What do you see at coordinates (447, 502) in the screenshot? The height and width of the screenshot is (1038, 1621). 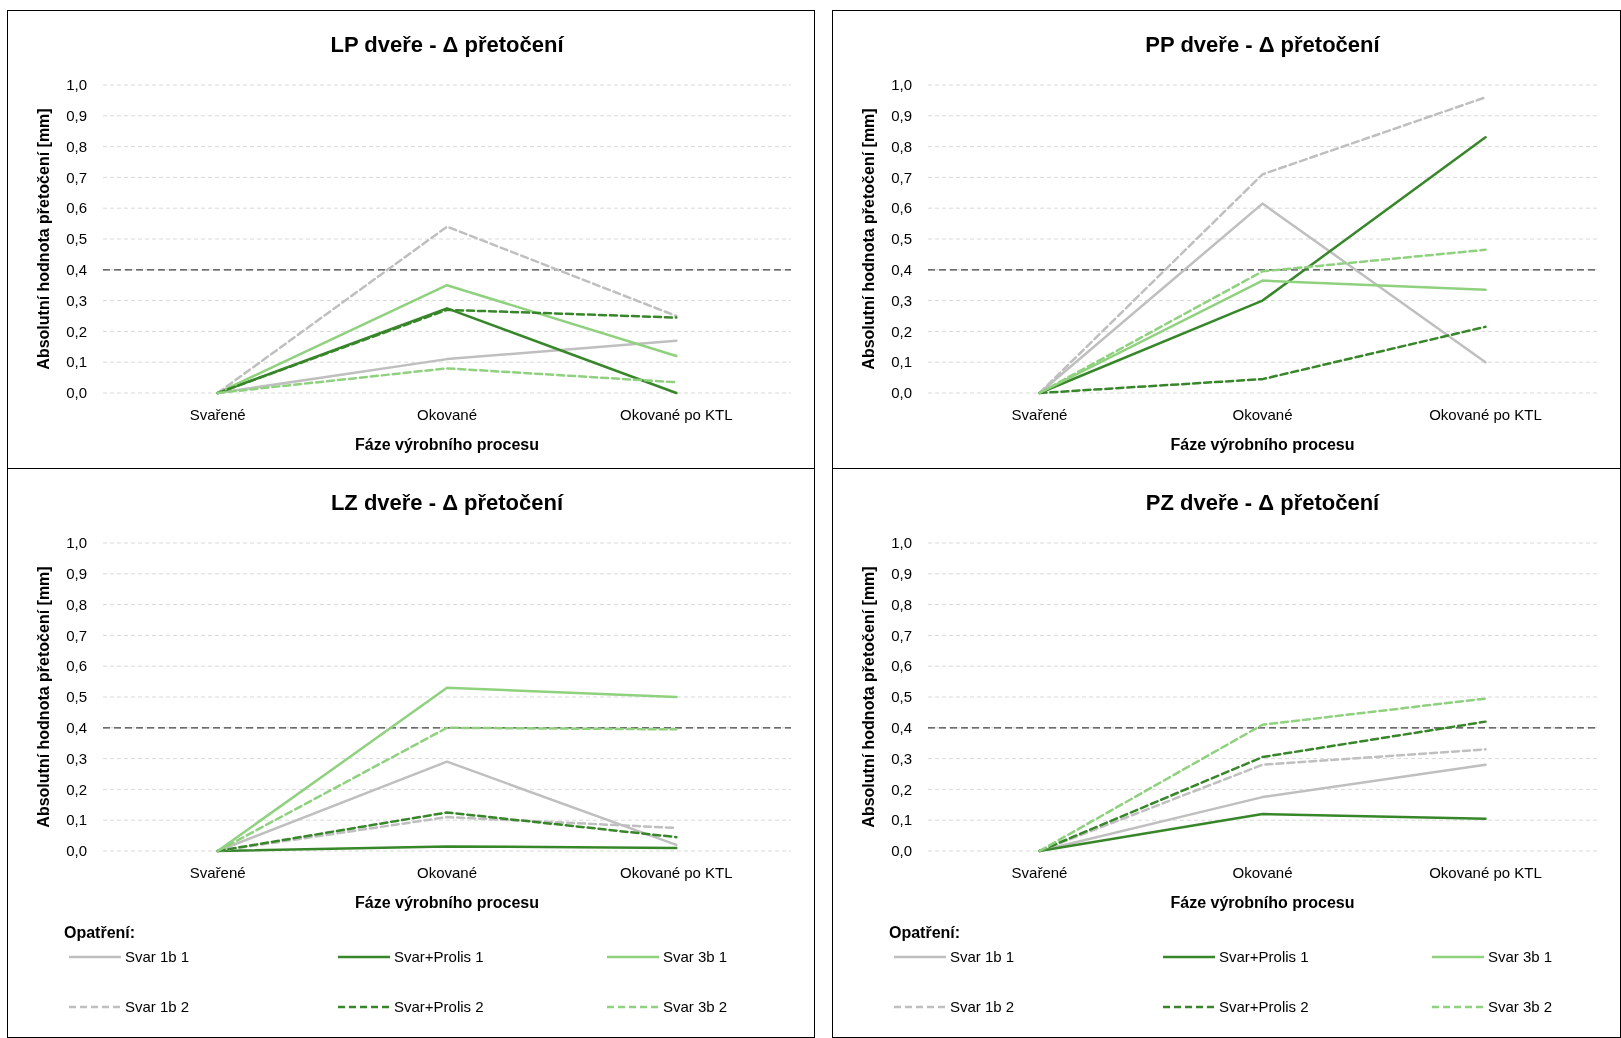 I see `chart-title: LZ dveře - Δ přetočení` at bounding box center [447, 502].